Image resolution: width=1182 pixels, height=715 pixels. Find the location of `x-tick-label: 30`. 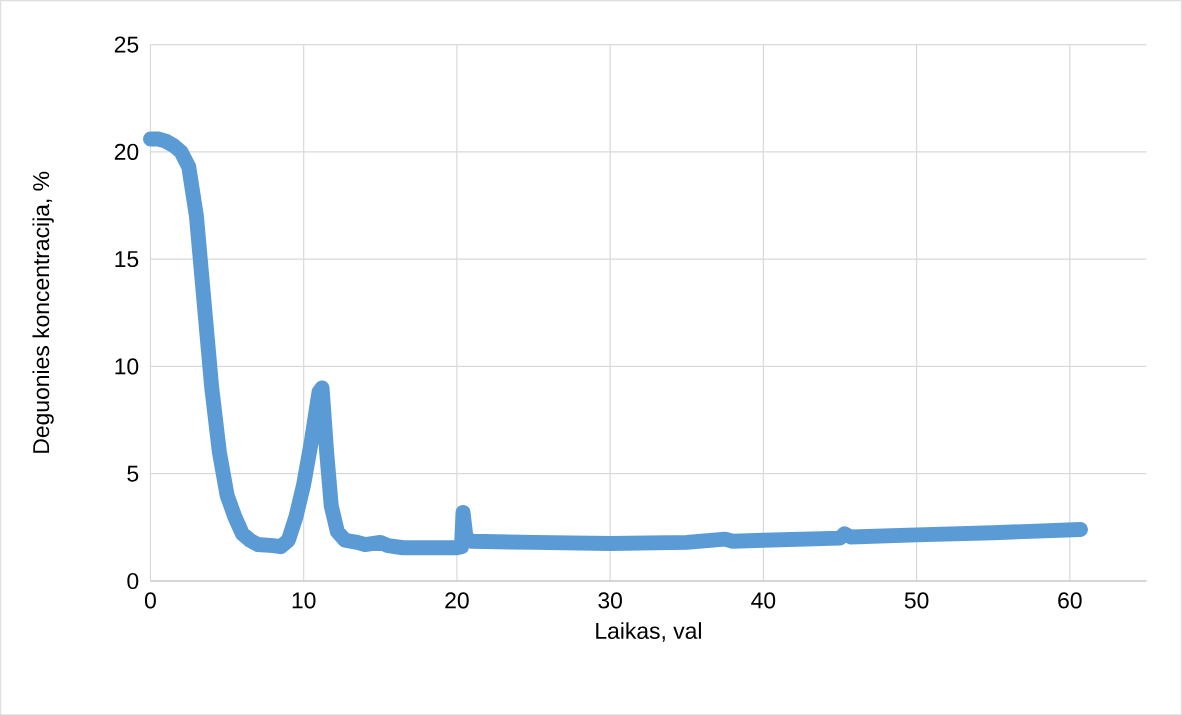

x-tick-label: 30 is located at coordinates (610, 600).